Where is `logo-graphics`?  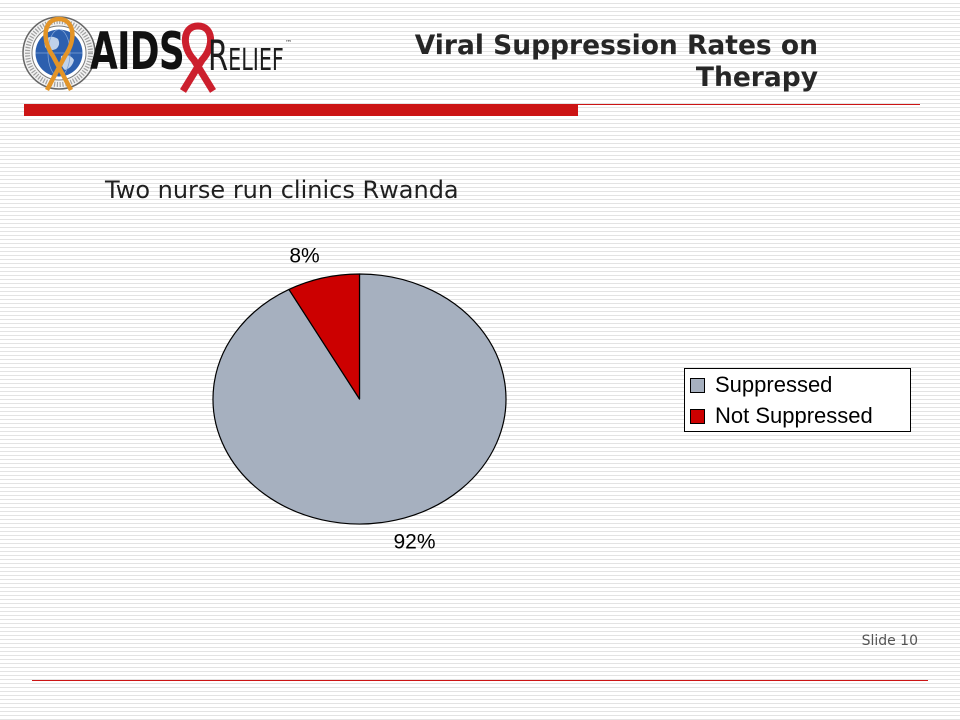
logo-graphics is located at coordinates (119, 54).